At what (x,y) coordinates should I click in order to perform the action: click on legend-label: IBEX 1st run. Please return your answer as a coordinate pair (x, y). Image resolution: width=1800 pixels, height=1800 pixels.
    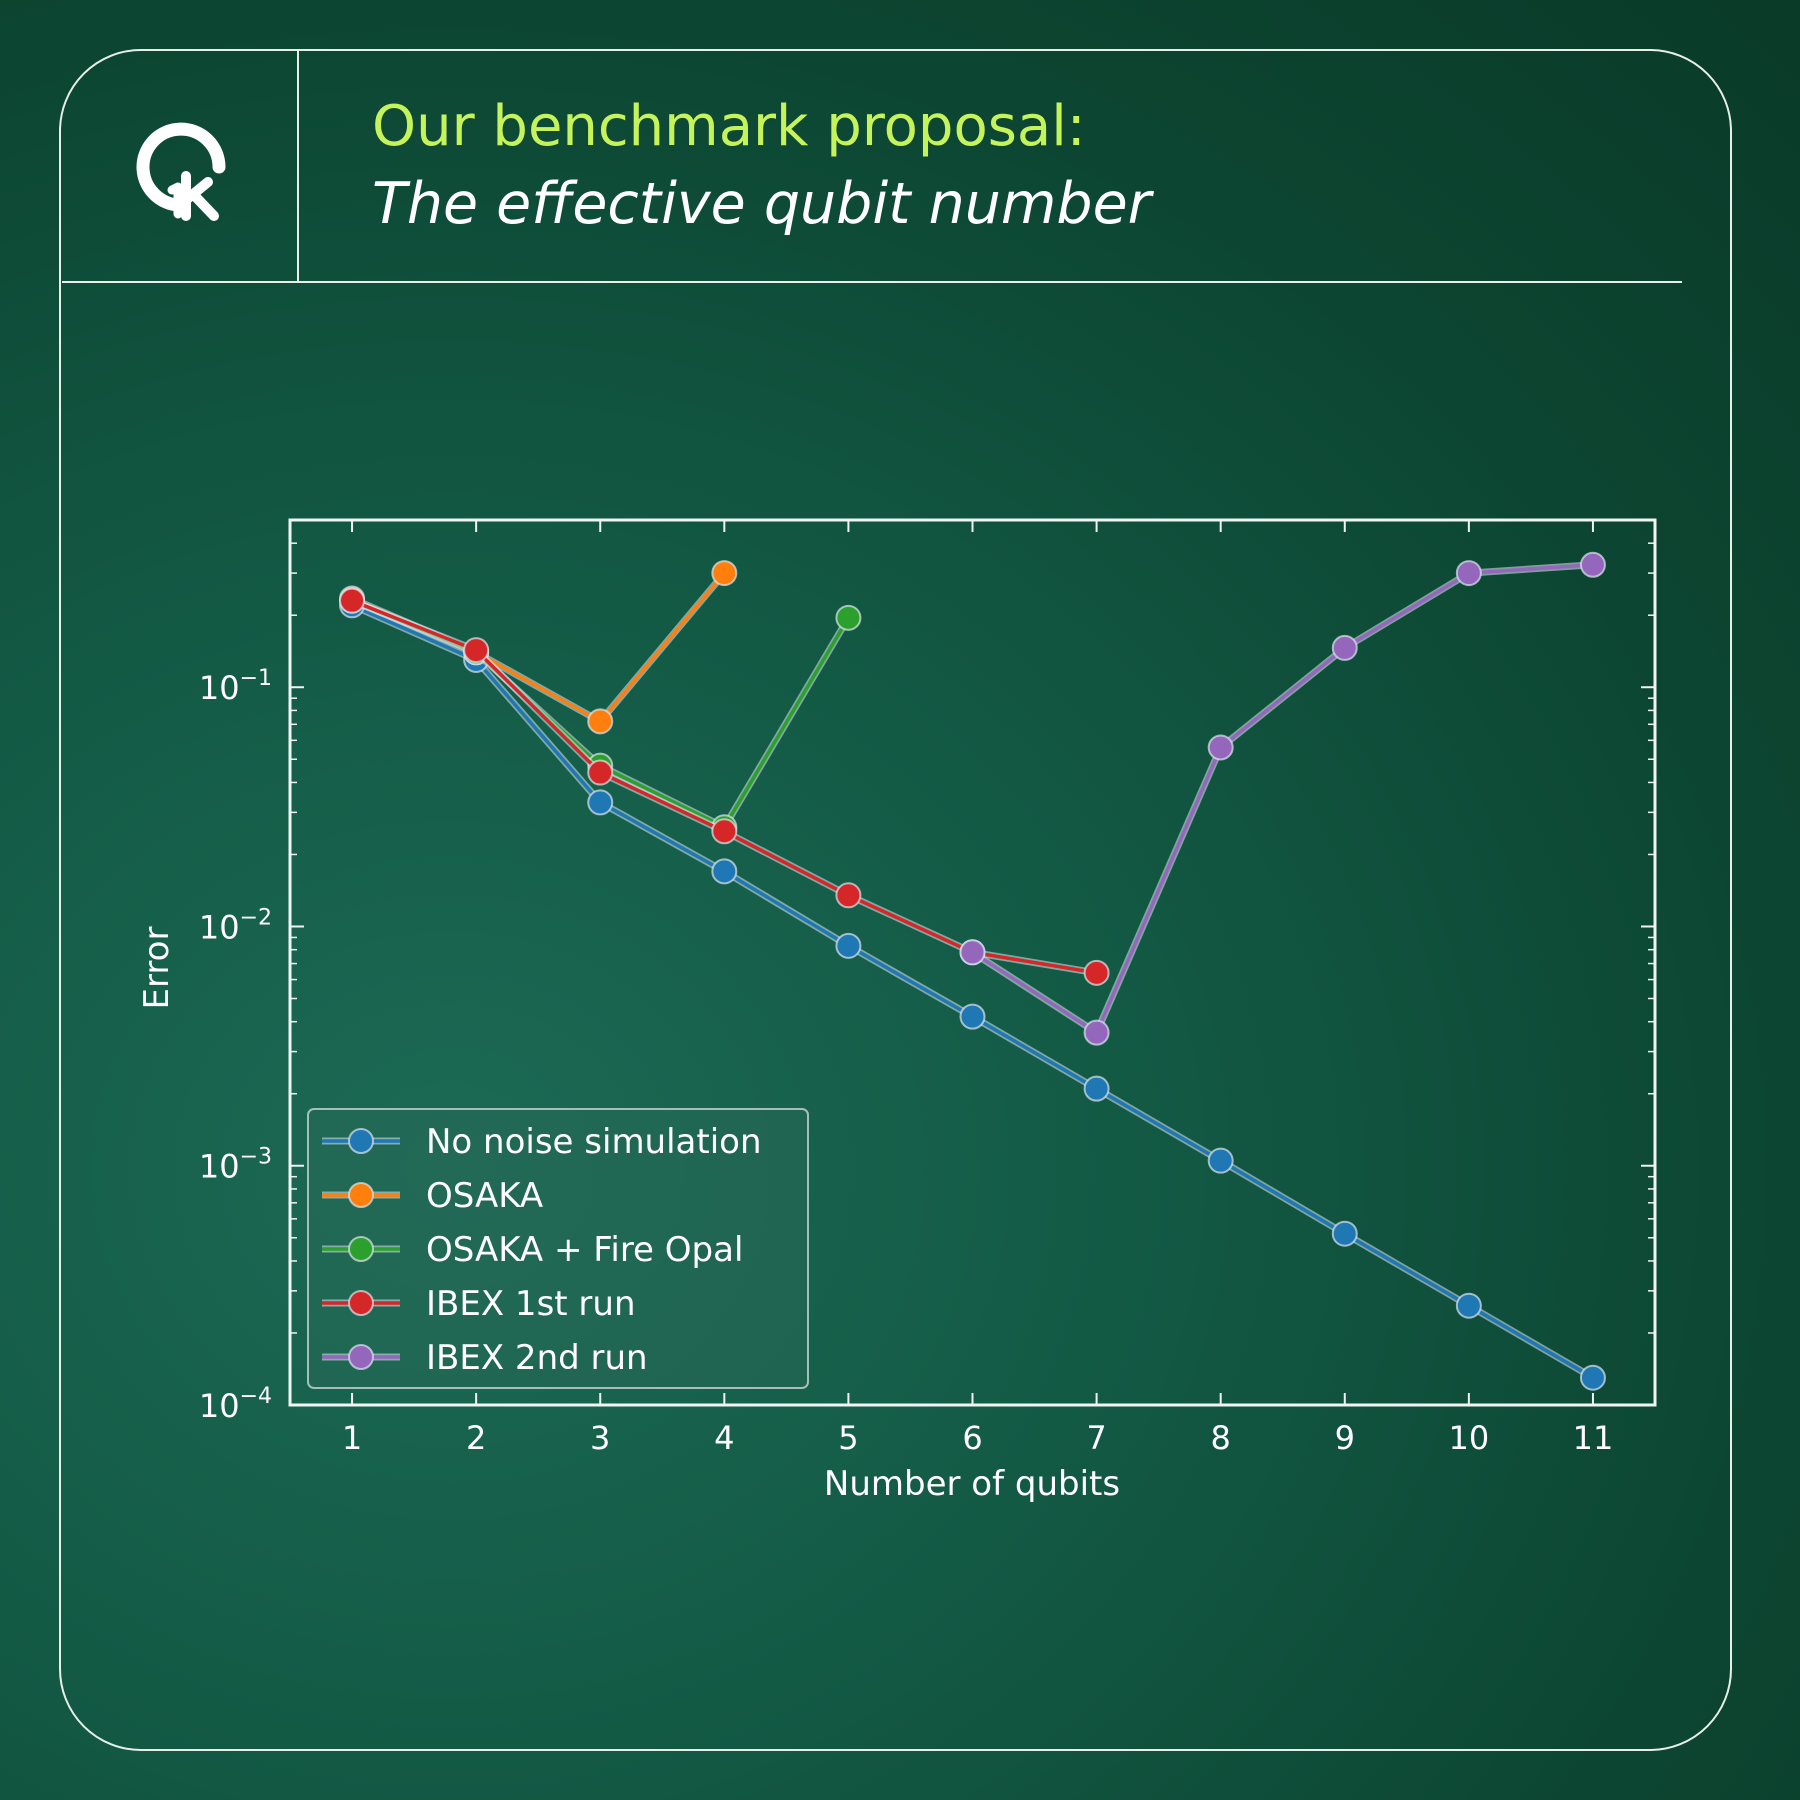
    Looking at the image, I should click on (531, 1304).